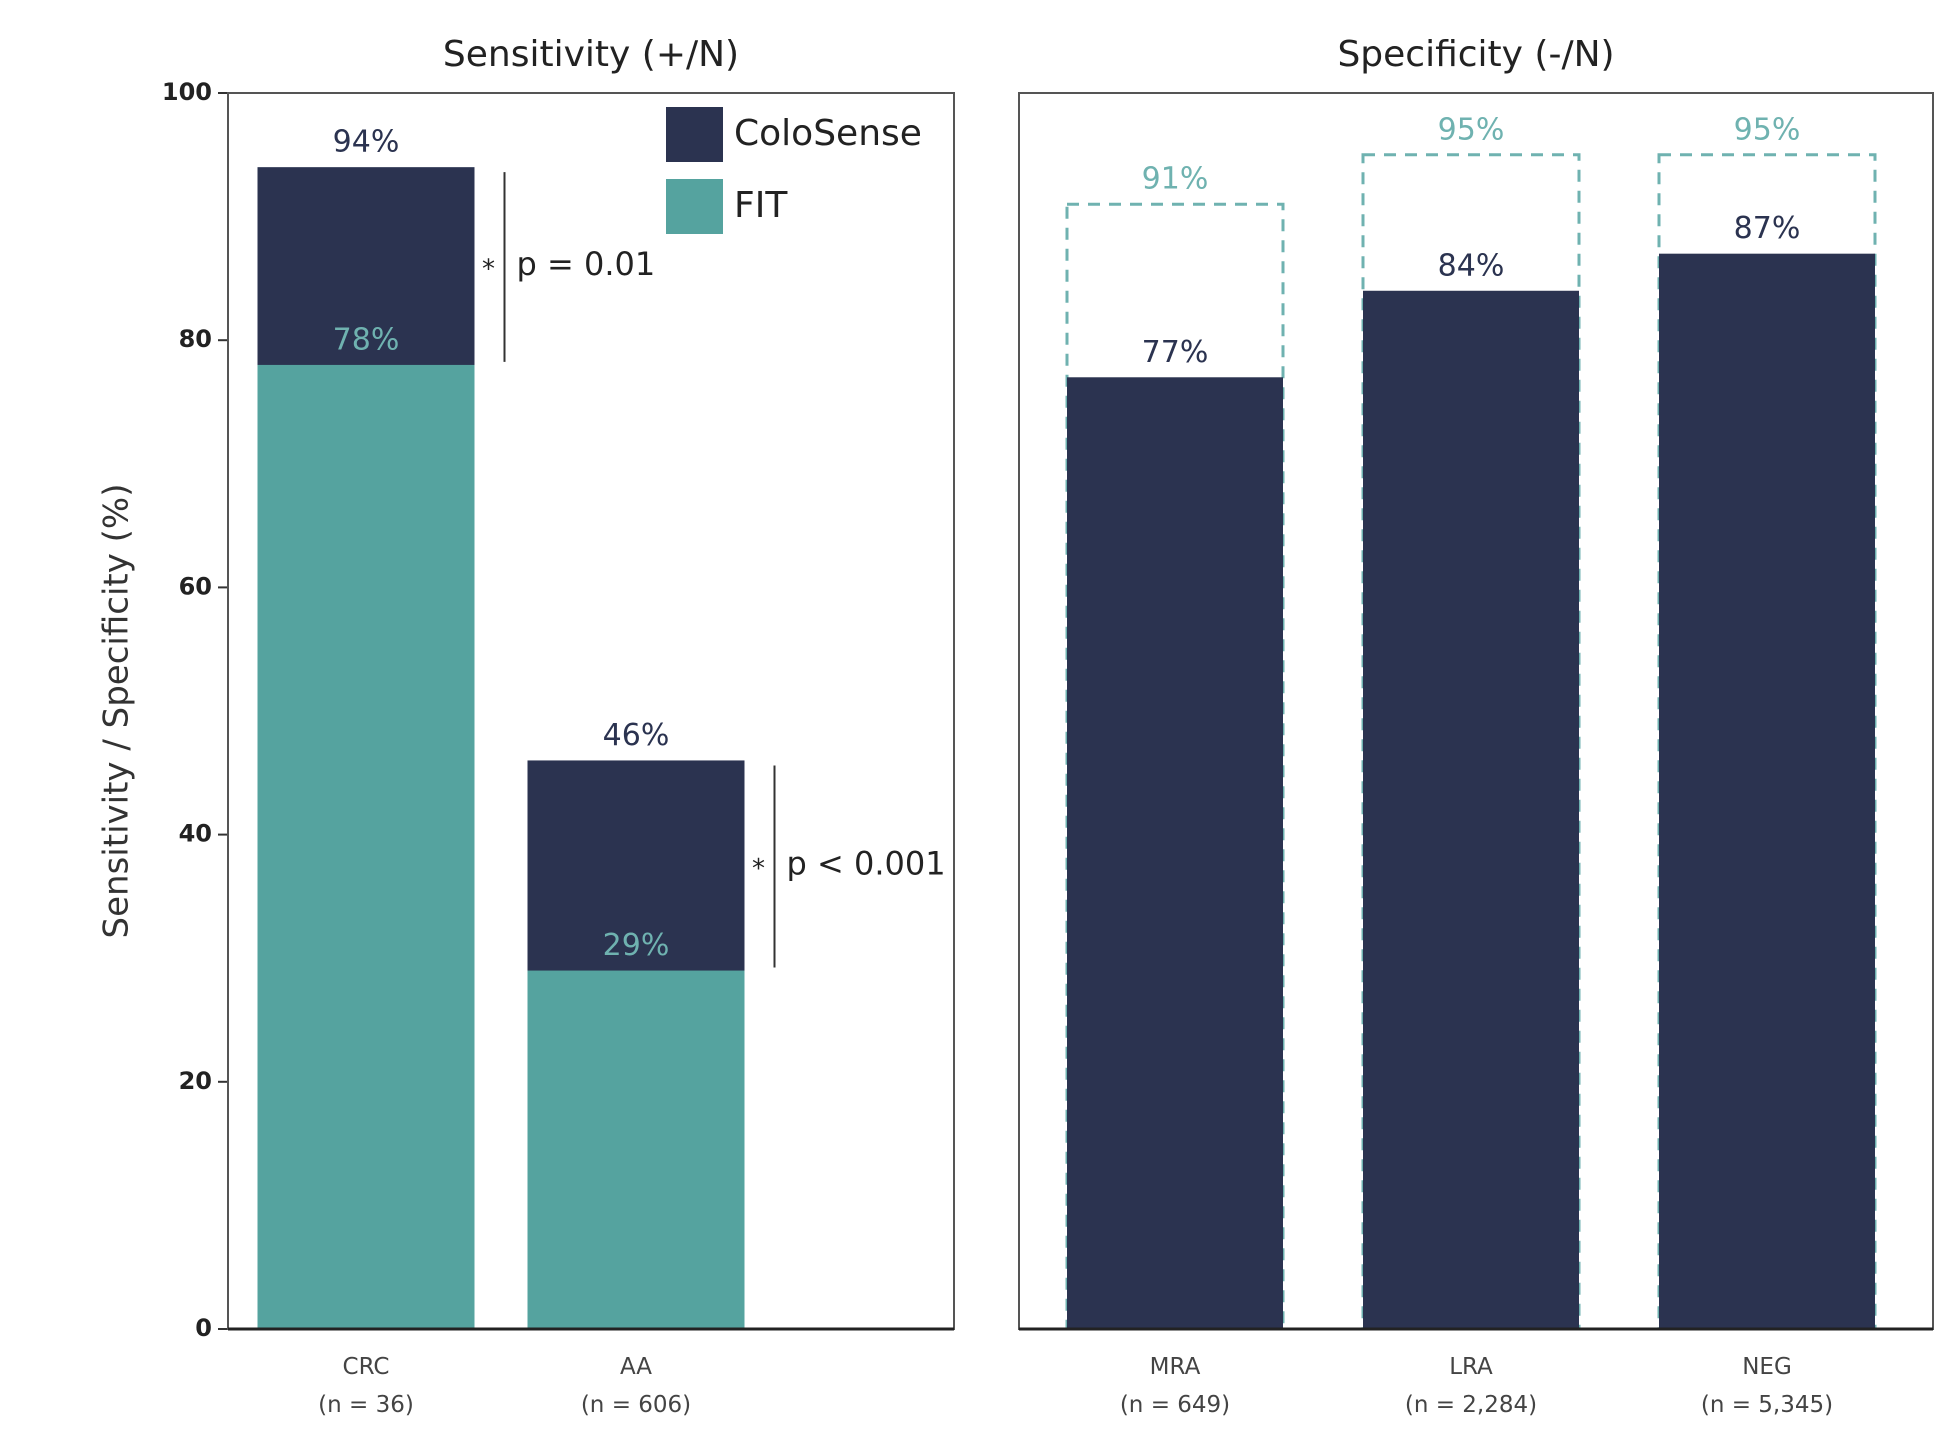  Describe the element at coordinates (866, 864) in the screenshot. I see `p-value: p < 0.001` at that location.